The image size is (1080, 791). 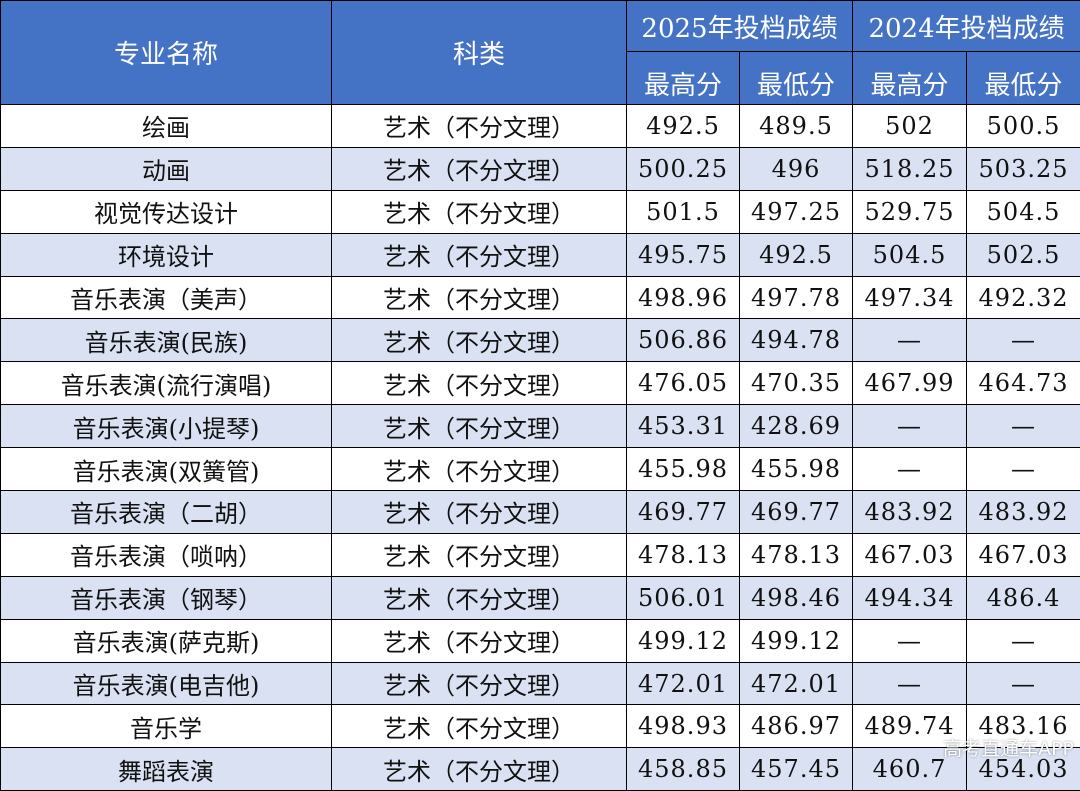 What do you see at coordinates (796, 512) in the screenshot?
I see `min-2025-cell: 469.77` at bounding box center [796, 512].